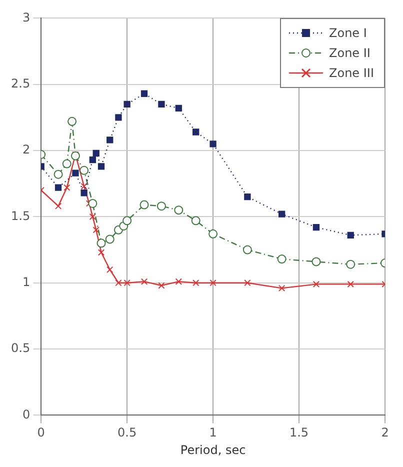  I want to click on x-tick-label: 1, so click(213, 433).